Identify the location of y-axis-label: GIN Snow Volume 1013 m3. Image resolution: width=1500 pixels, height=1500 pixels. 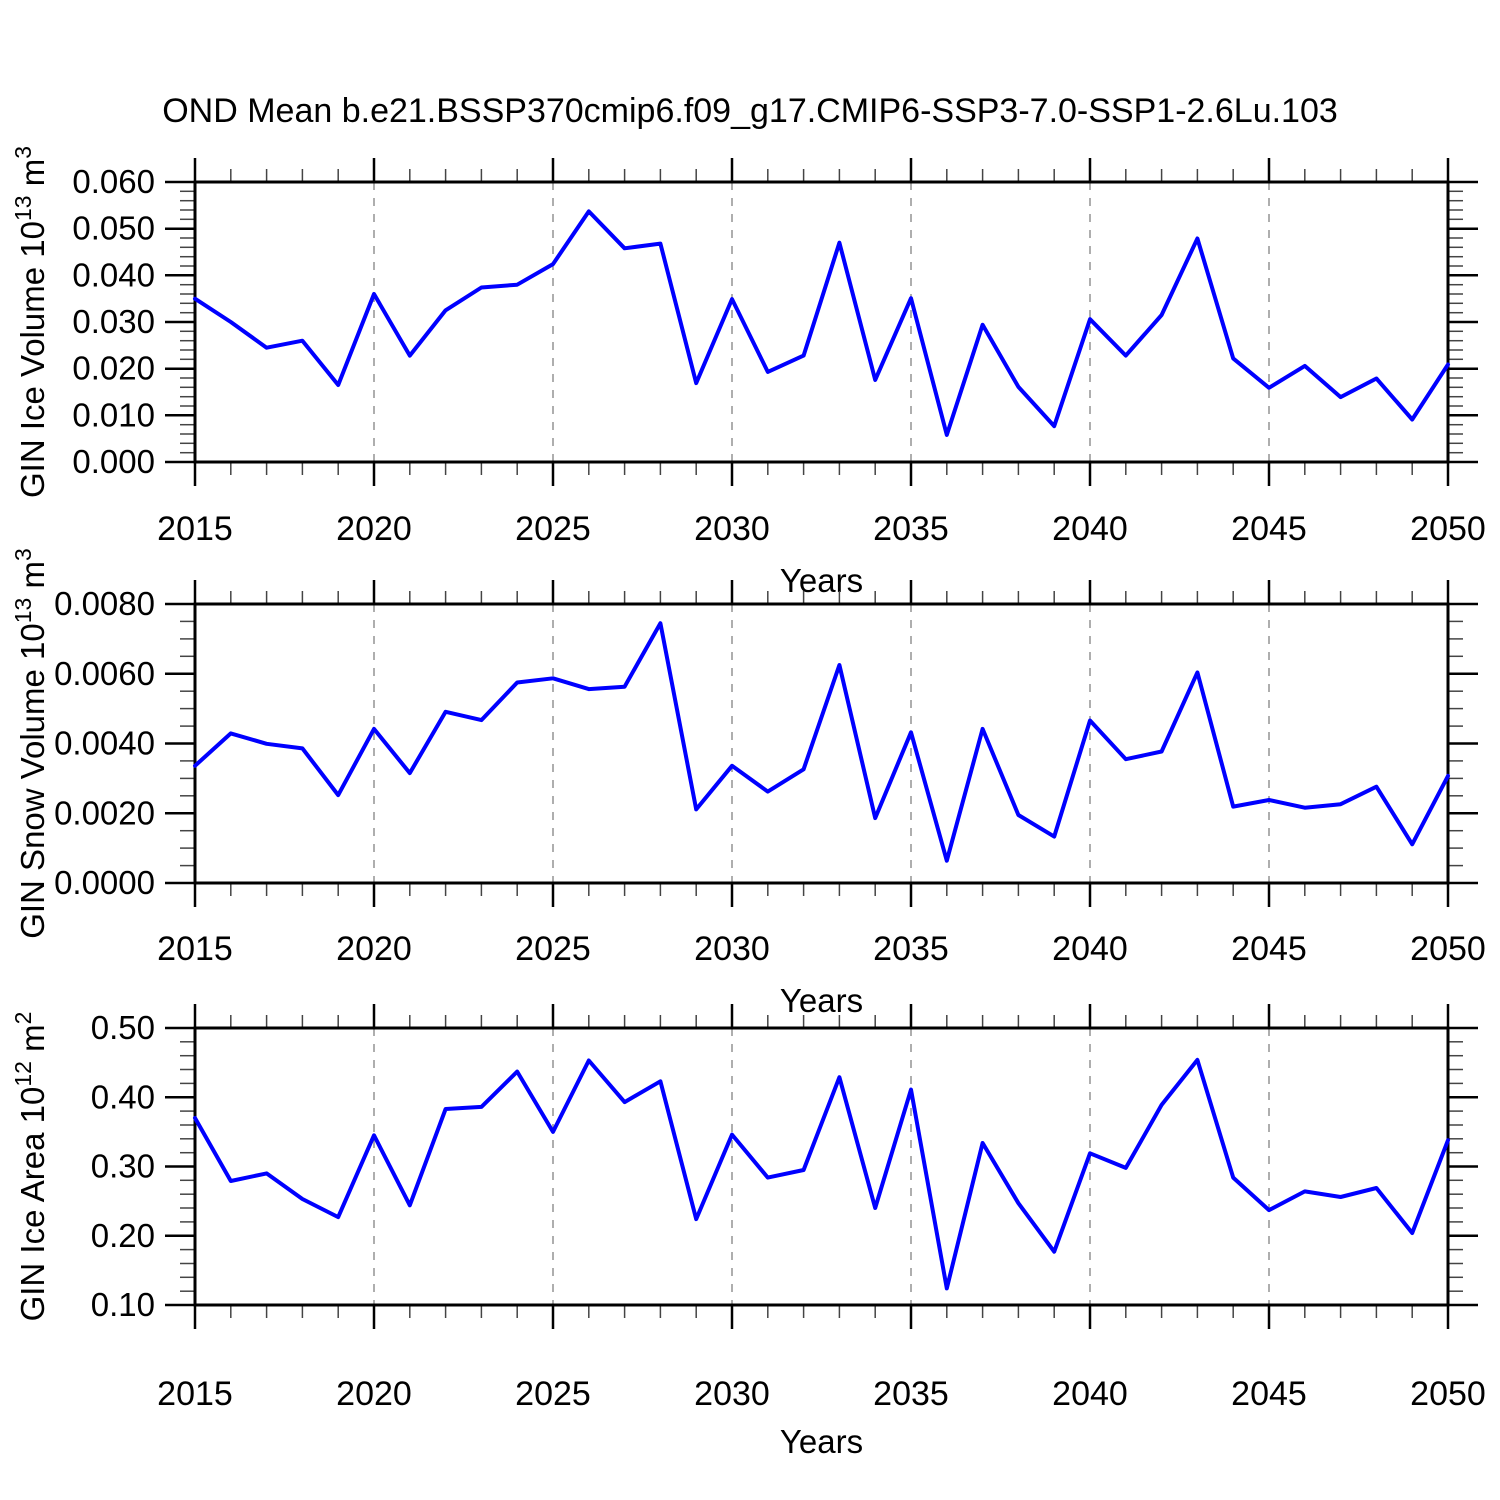
(30, 743).